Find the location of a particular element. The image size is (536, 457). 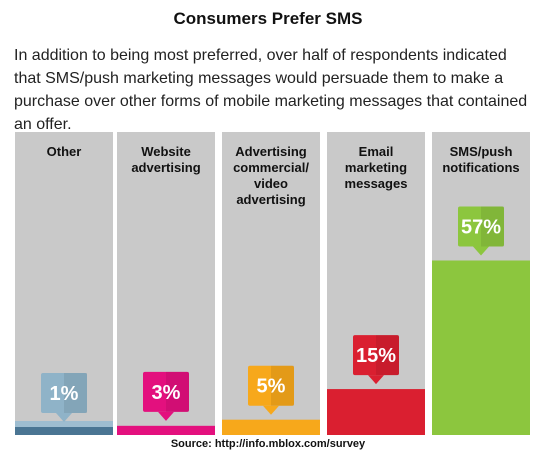

category-label: Email marketing messages is located at coordinates (376, 167).